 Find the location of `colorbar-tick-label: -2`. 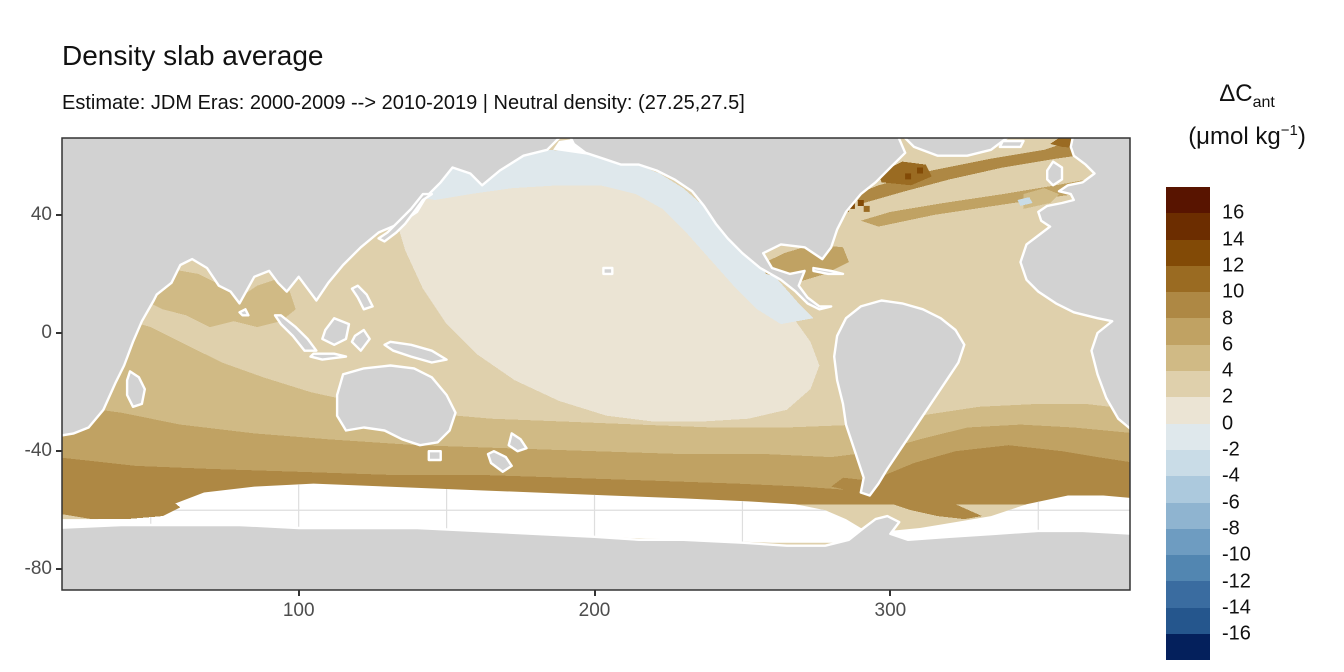

colorbar-tick-label: -2 is located at coordinates (1231, 449).